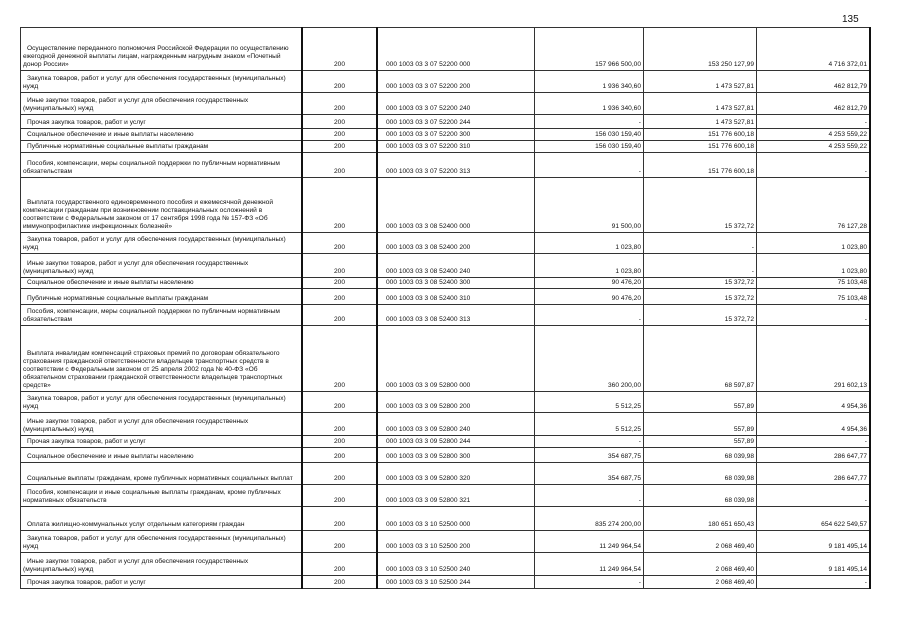 Image resolution: width=905 pixels, height=640 pixels. What do you see at coordinates (428, 226) in the screenshot?
I see `classification-code-text: 000 1003 03 3 08 52400 000` at bounding box center [428, 226].